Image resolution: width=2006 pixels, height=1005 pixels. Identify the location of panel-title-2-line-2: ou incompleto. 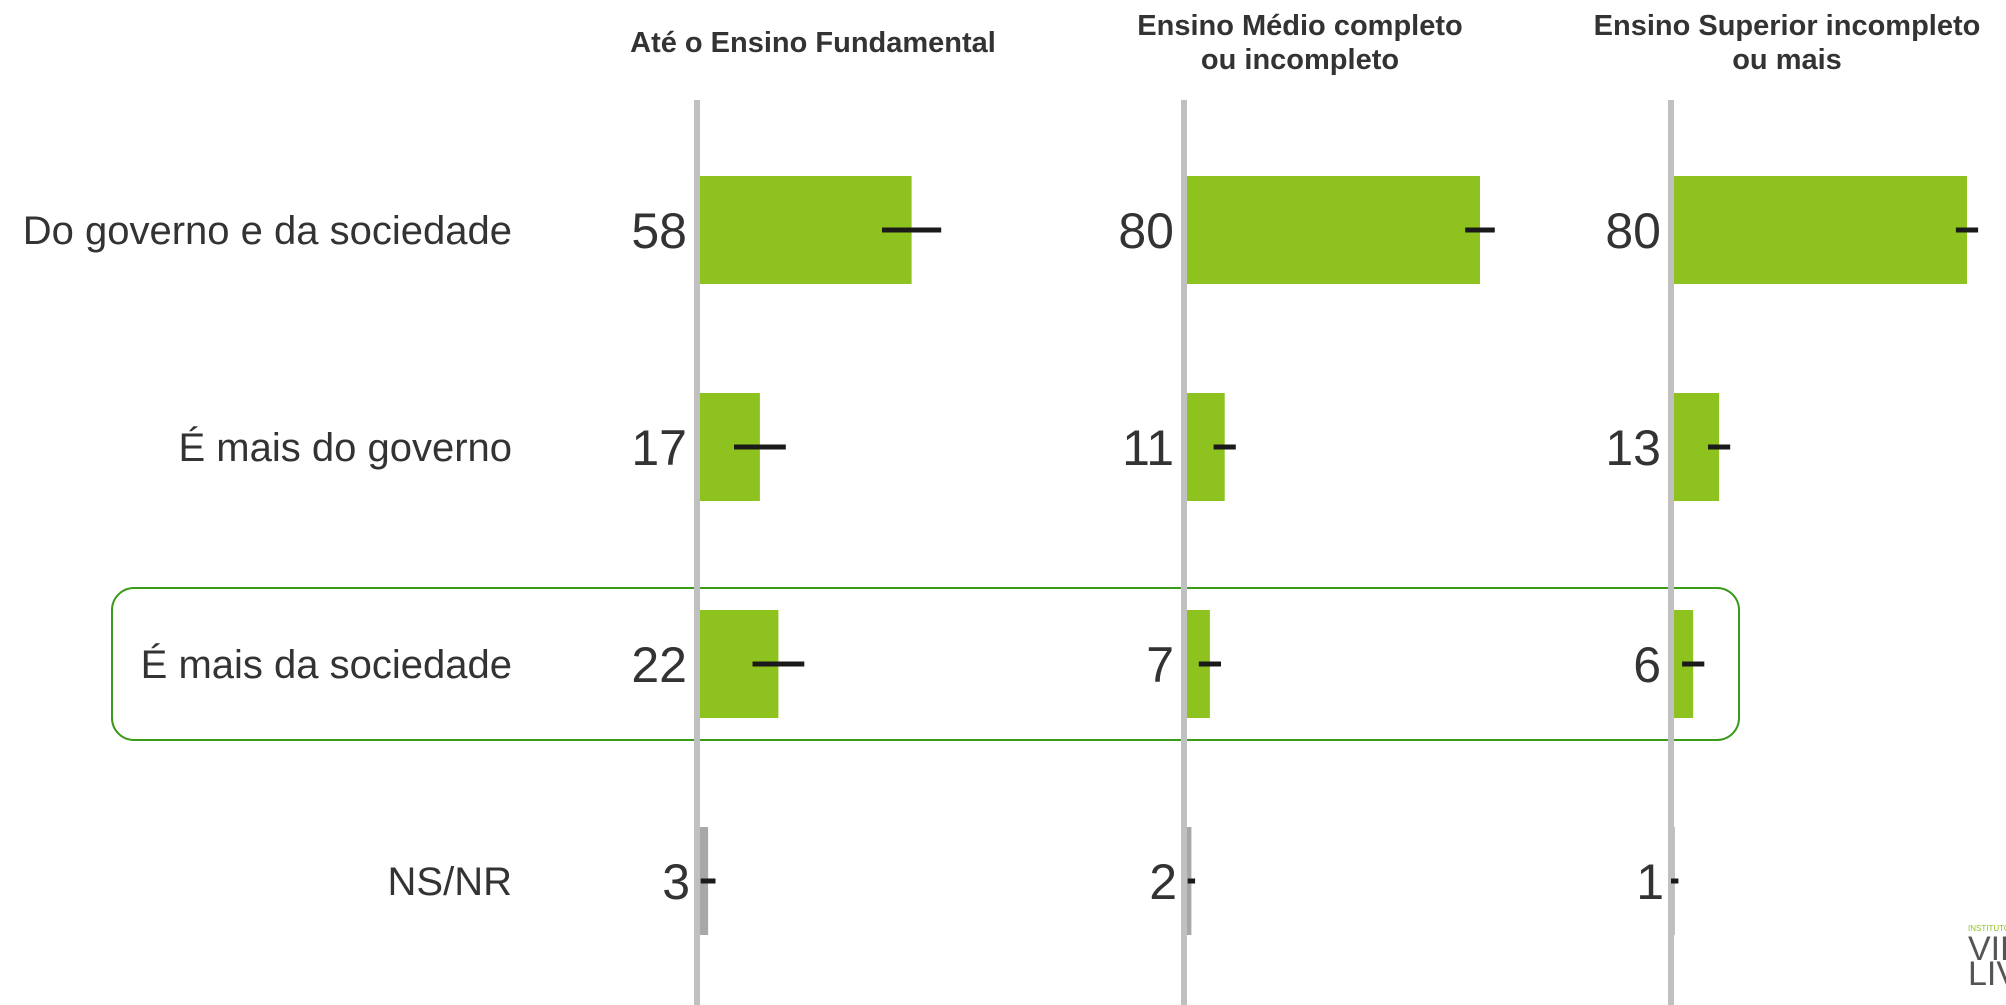
(1300, 60).